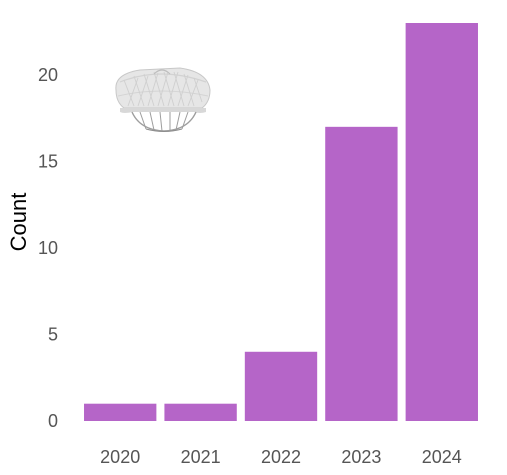 Image resolution: width=507 pixels, height=475 pixels. What do you see at coordinates (120, 457) in the screenshot?
I see `x-tick-label-2020: 2020` at bounding box center [120, 457].